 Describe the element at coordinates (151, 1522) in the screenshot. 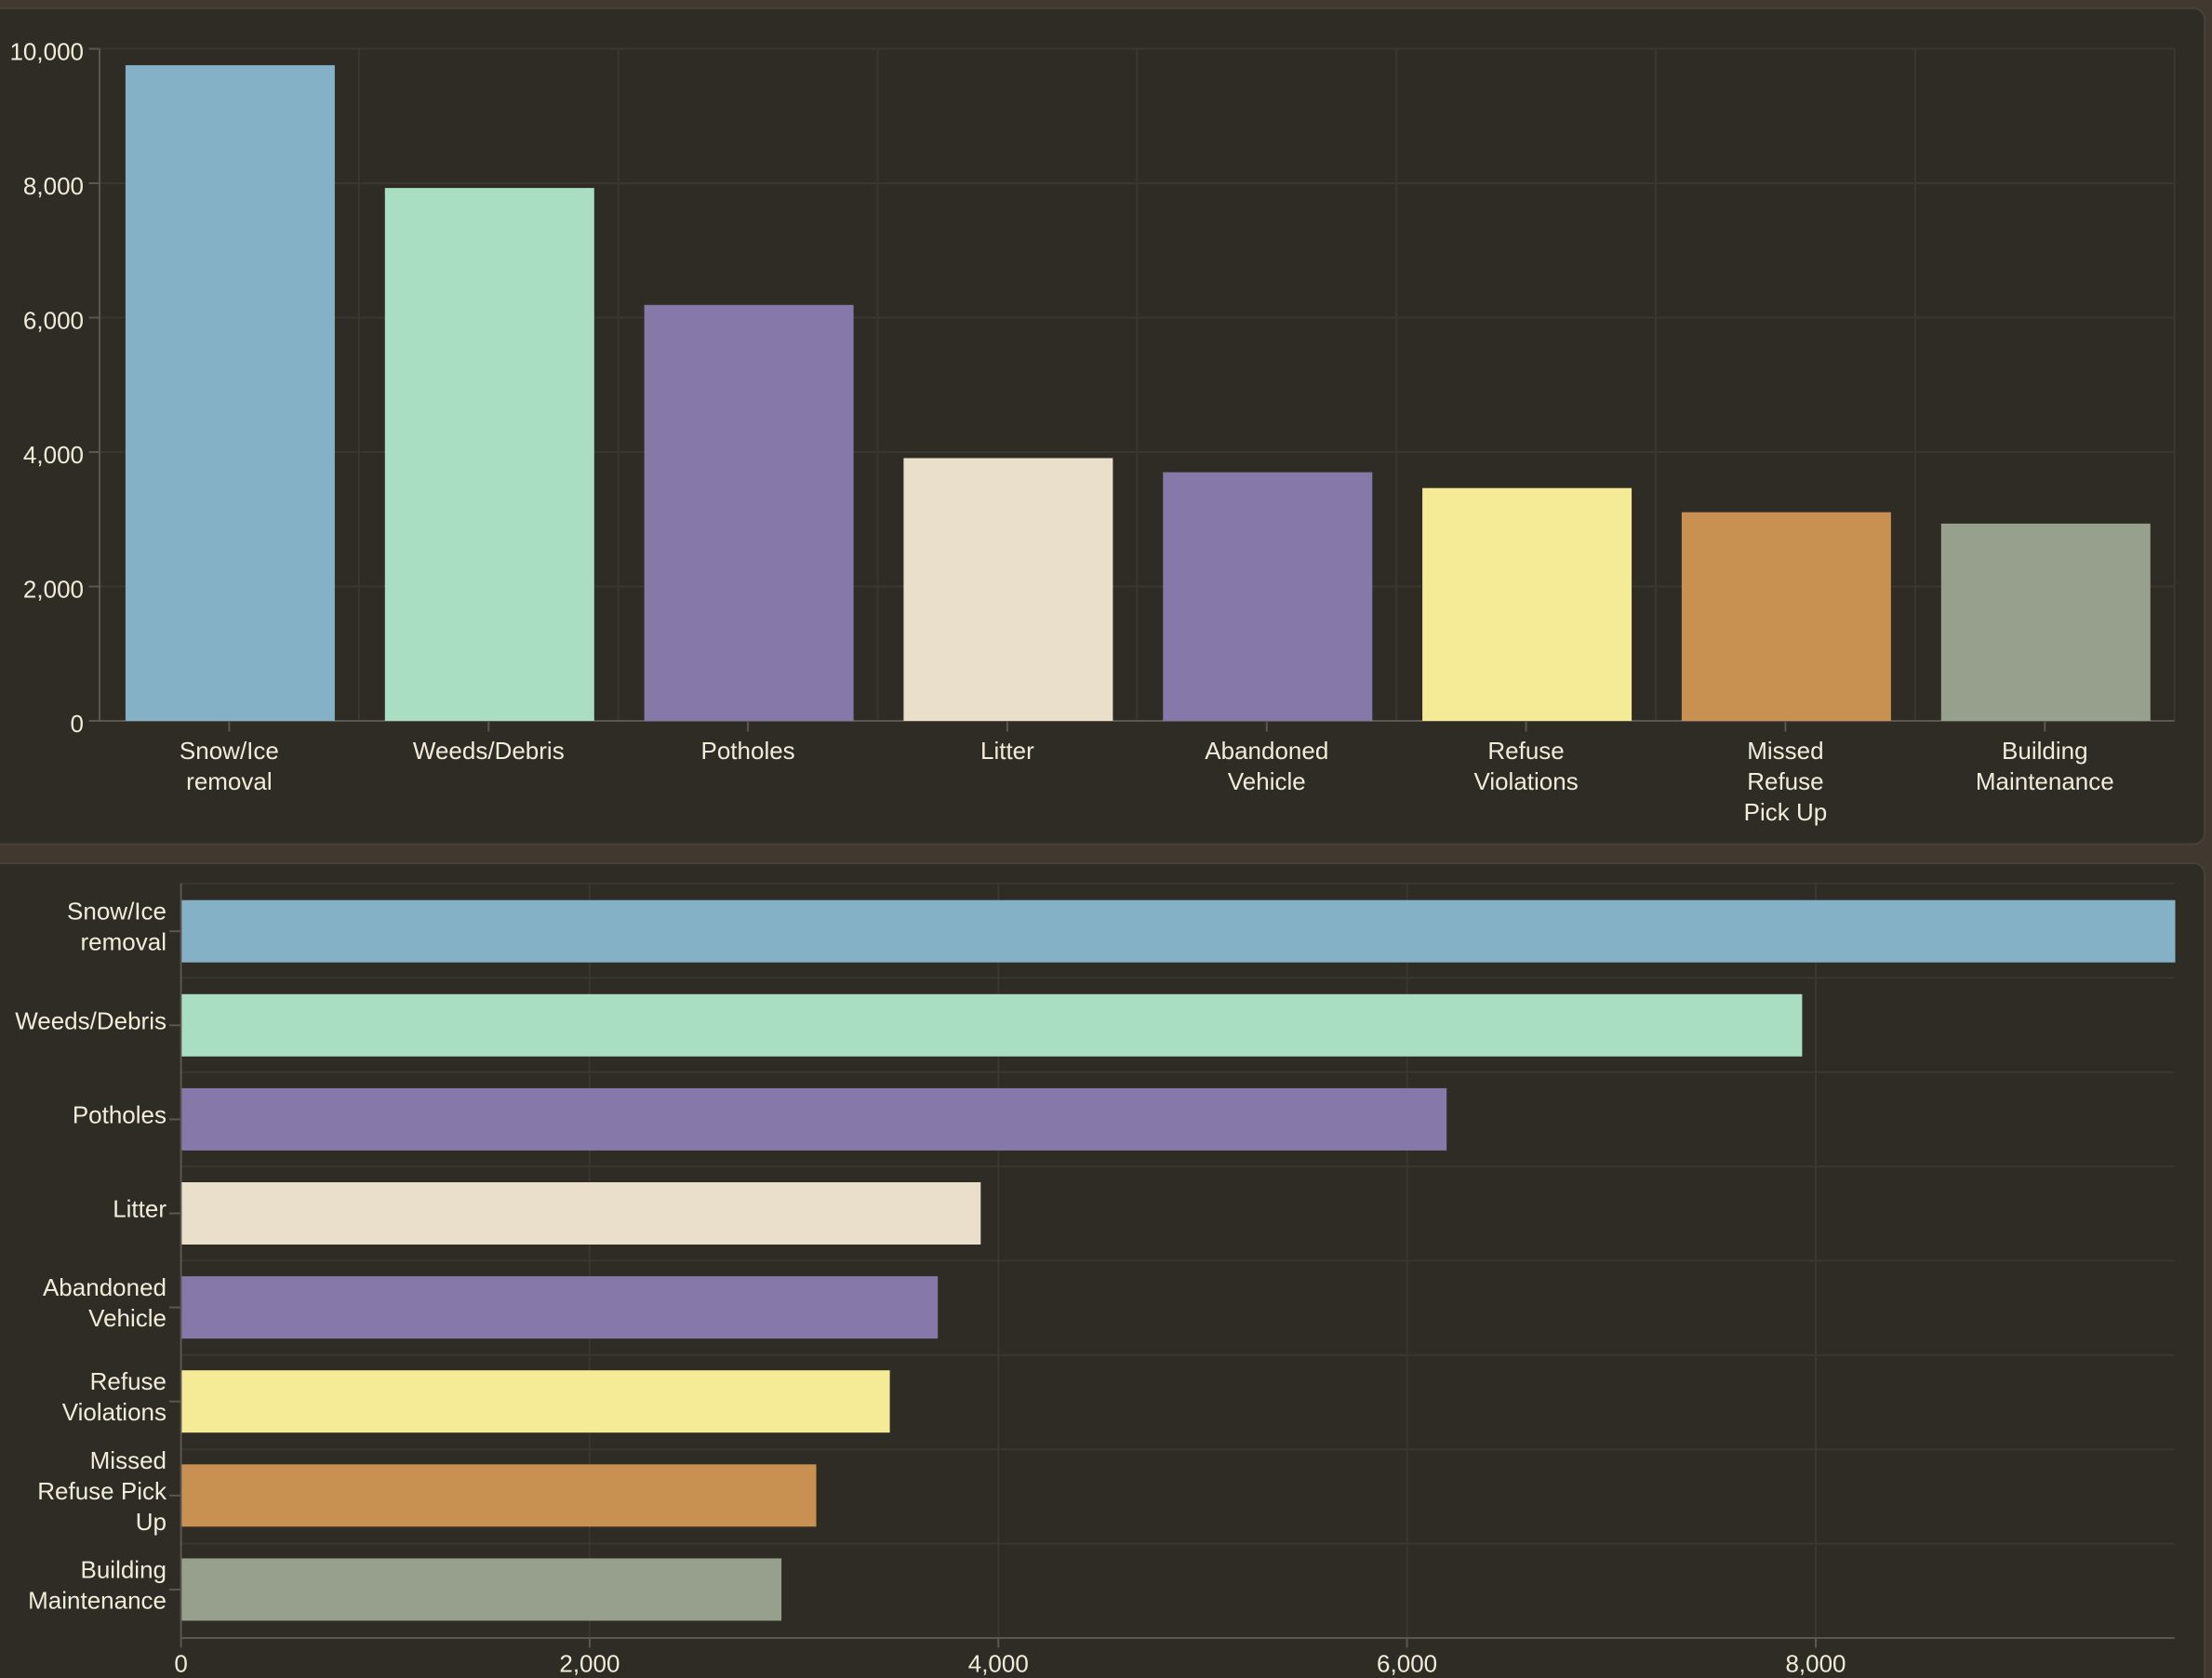

I see `svg-text: Up` at that location.